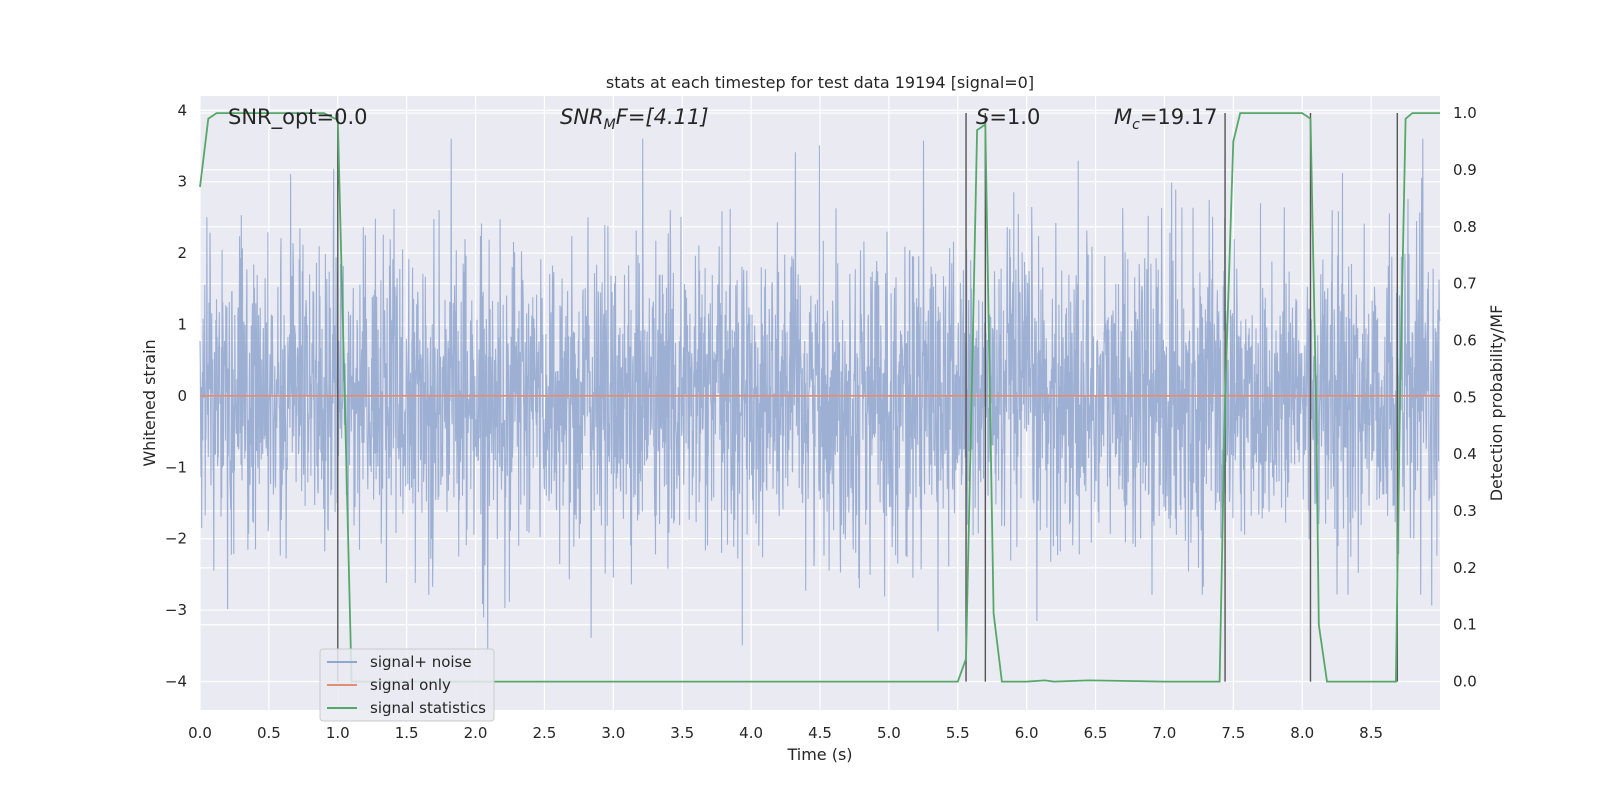 The height and width of the screenshot is (800, 1600). Describe the element at coordinates (182, 253) in the screenshot. I see `y-tick-label: 2` at that location.